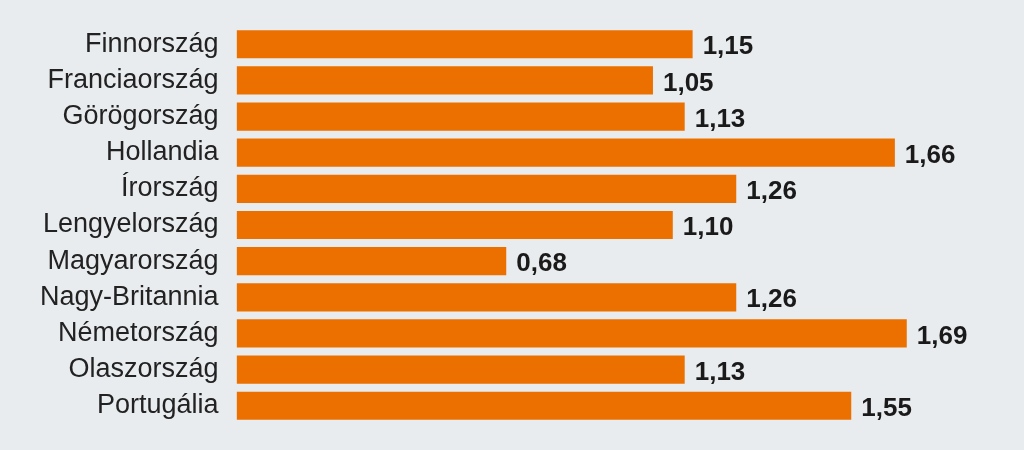 Image resolution: width=1024 pixels, height=450 pixels. What do you see at coordinates (728, 45) in the screenshot?
I see `data-label: 1,15` at bounding box center [728, 45].